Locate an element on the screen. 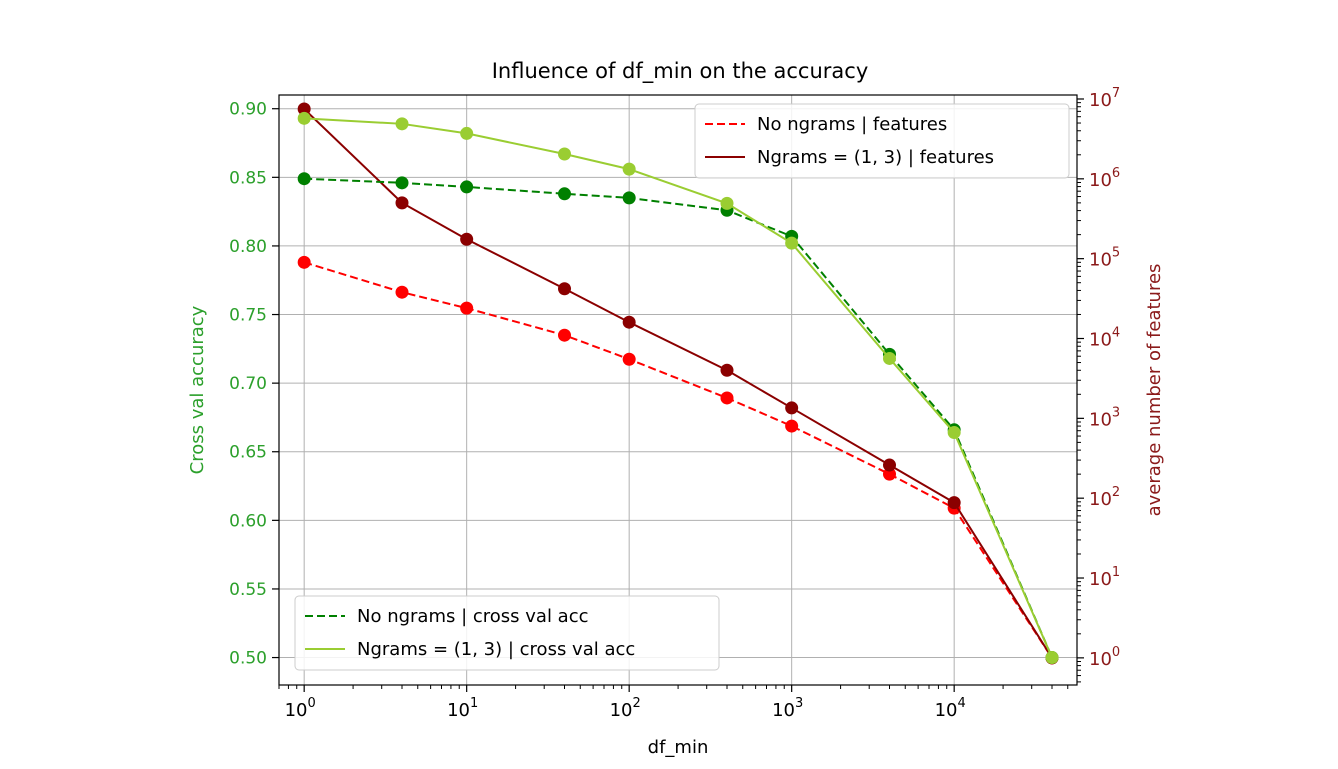  chart-title: Influence of df_min on the accuracy is located at coordinates (680, 71).